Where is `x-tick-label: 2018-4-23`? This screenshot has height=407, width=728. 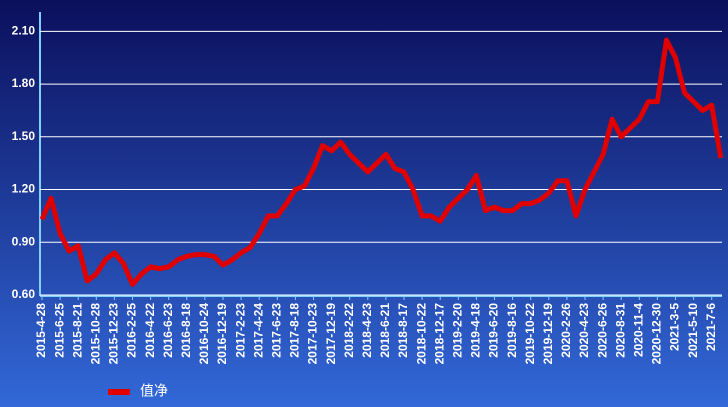
x-tick-label: 2018-4-23 is located at coordinates (367, 330).